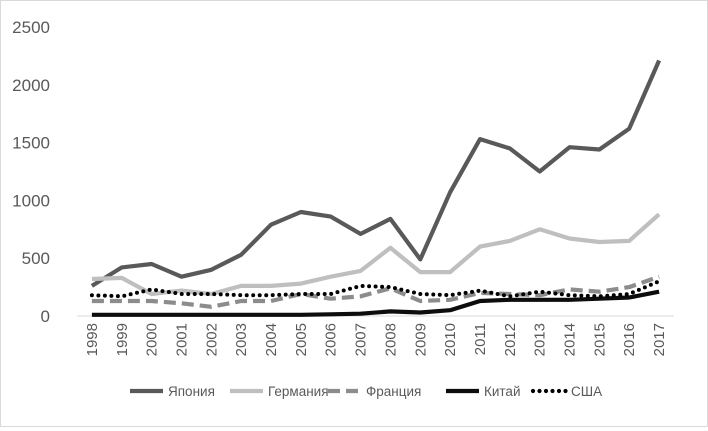 This screenshot has width=708, height=431. What do you see at coordinates (122, 339) in the screenshot?
I see `x-tick-label: 1999` at bounding box center [122, 339].